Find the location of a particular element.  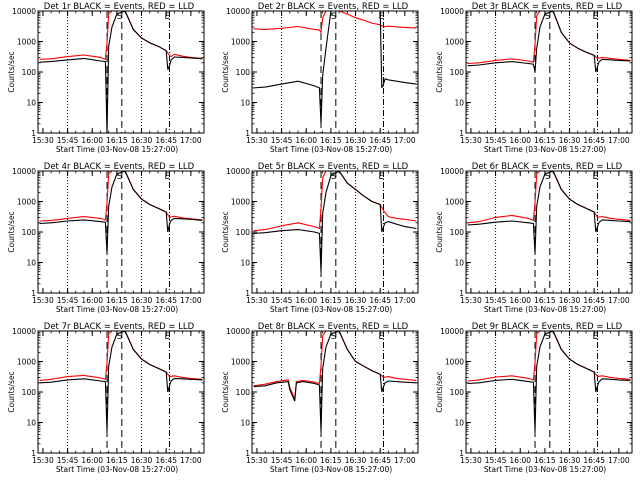

chart-title: Det 1r BLACK = Events, RED = LLD is located at coordinates (119, 7).